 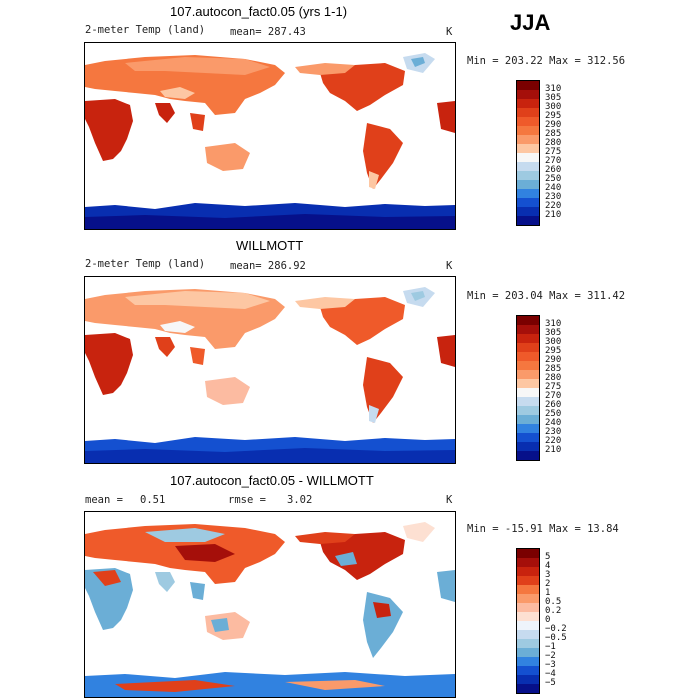 I want to click on panel3-rmse-label: rmse =, so click(x=247, y=500).